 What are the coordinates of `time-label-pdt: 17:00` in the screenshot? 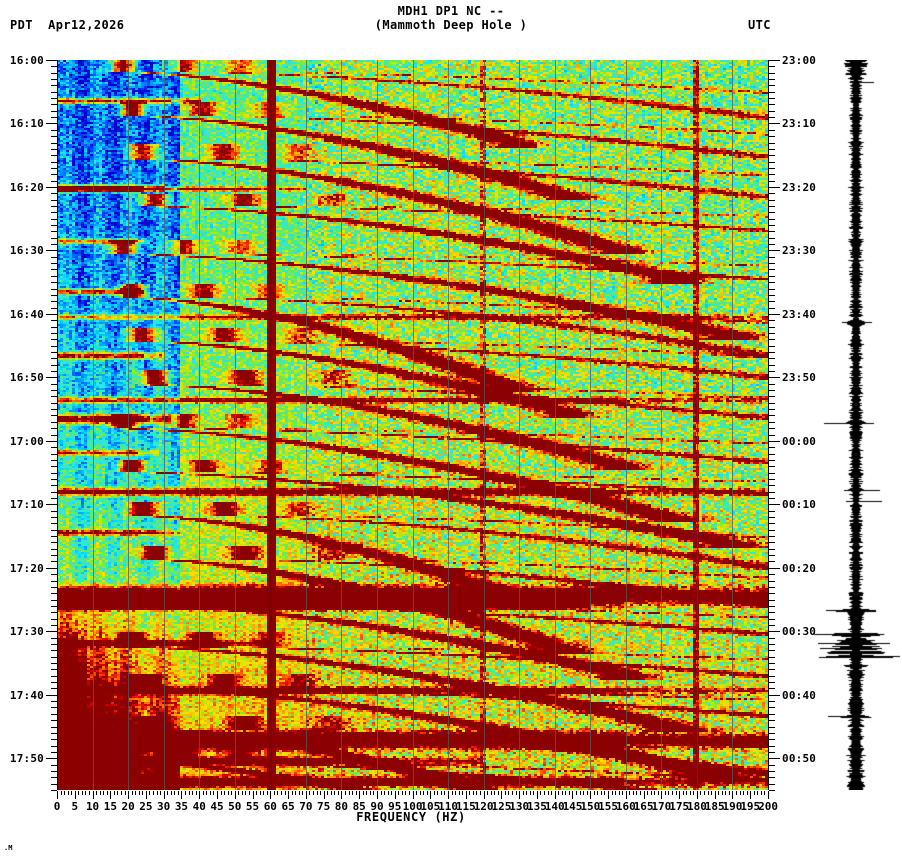 It's located at (26, 441).